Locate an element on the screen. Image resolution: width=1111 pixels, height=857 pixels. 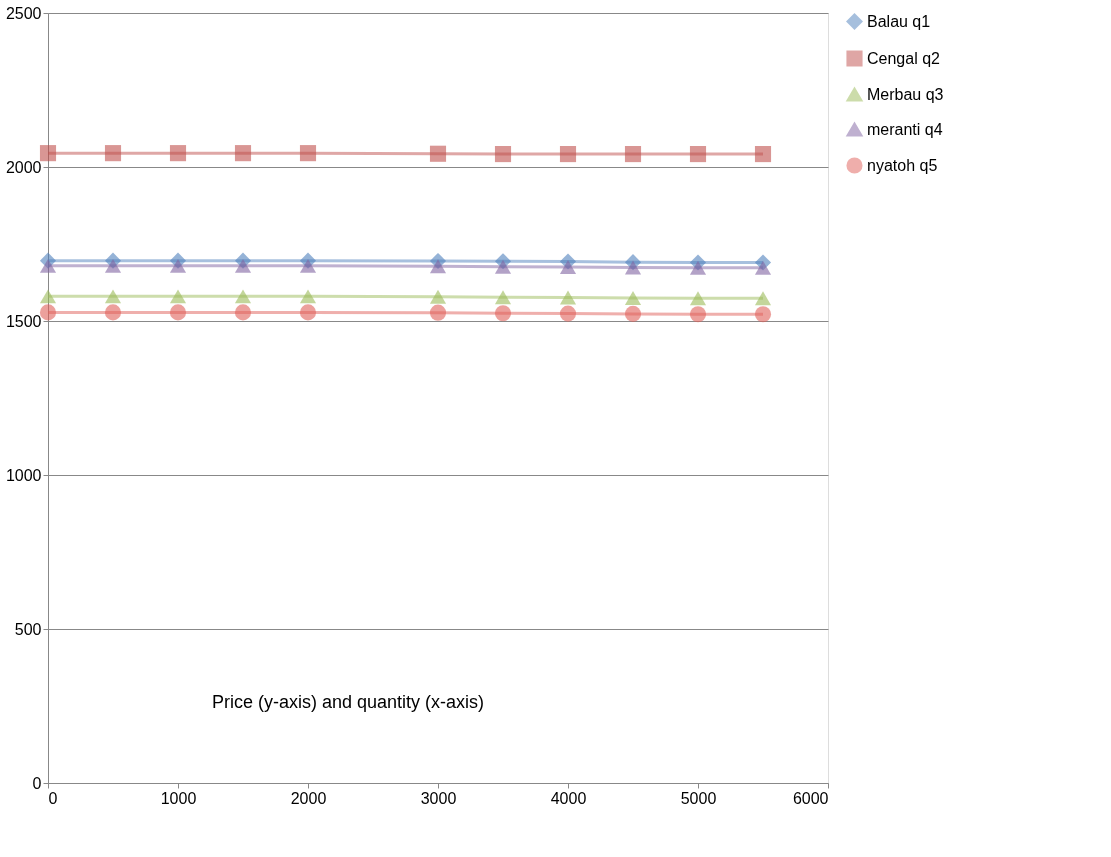
x-tick-label: 4000 is located at coordinates (568, 798).